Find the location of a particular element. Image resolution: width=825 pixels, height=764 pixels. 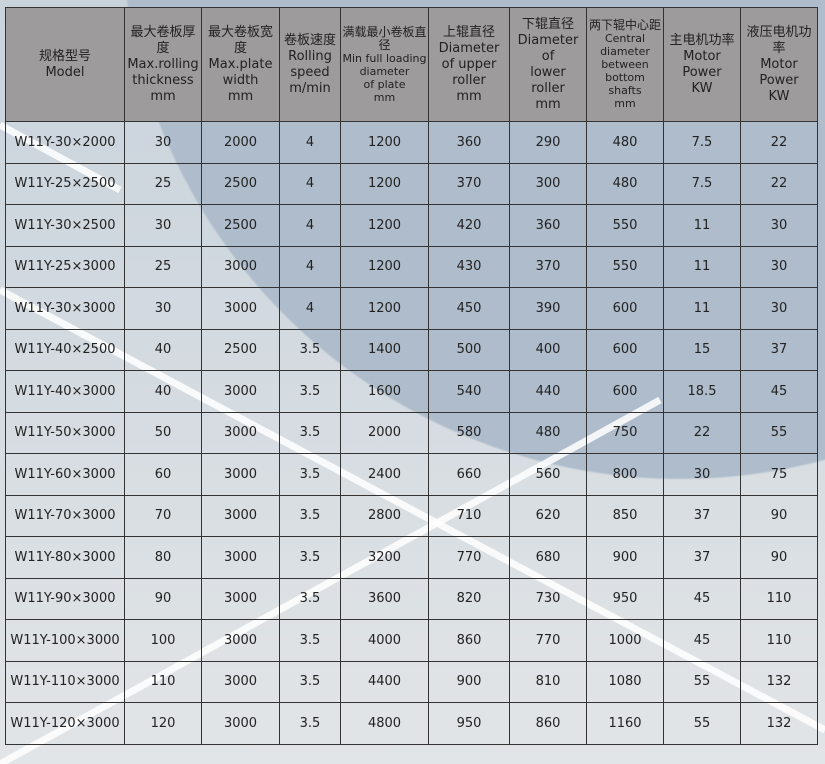

column-header: 卷板速度 Rolling speed m/min is located at coordinates (310, 64).